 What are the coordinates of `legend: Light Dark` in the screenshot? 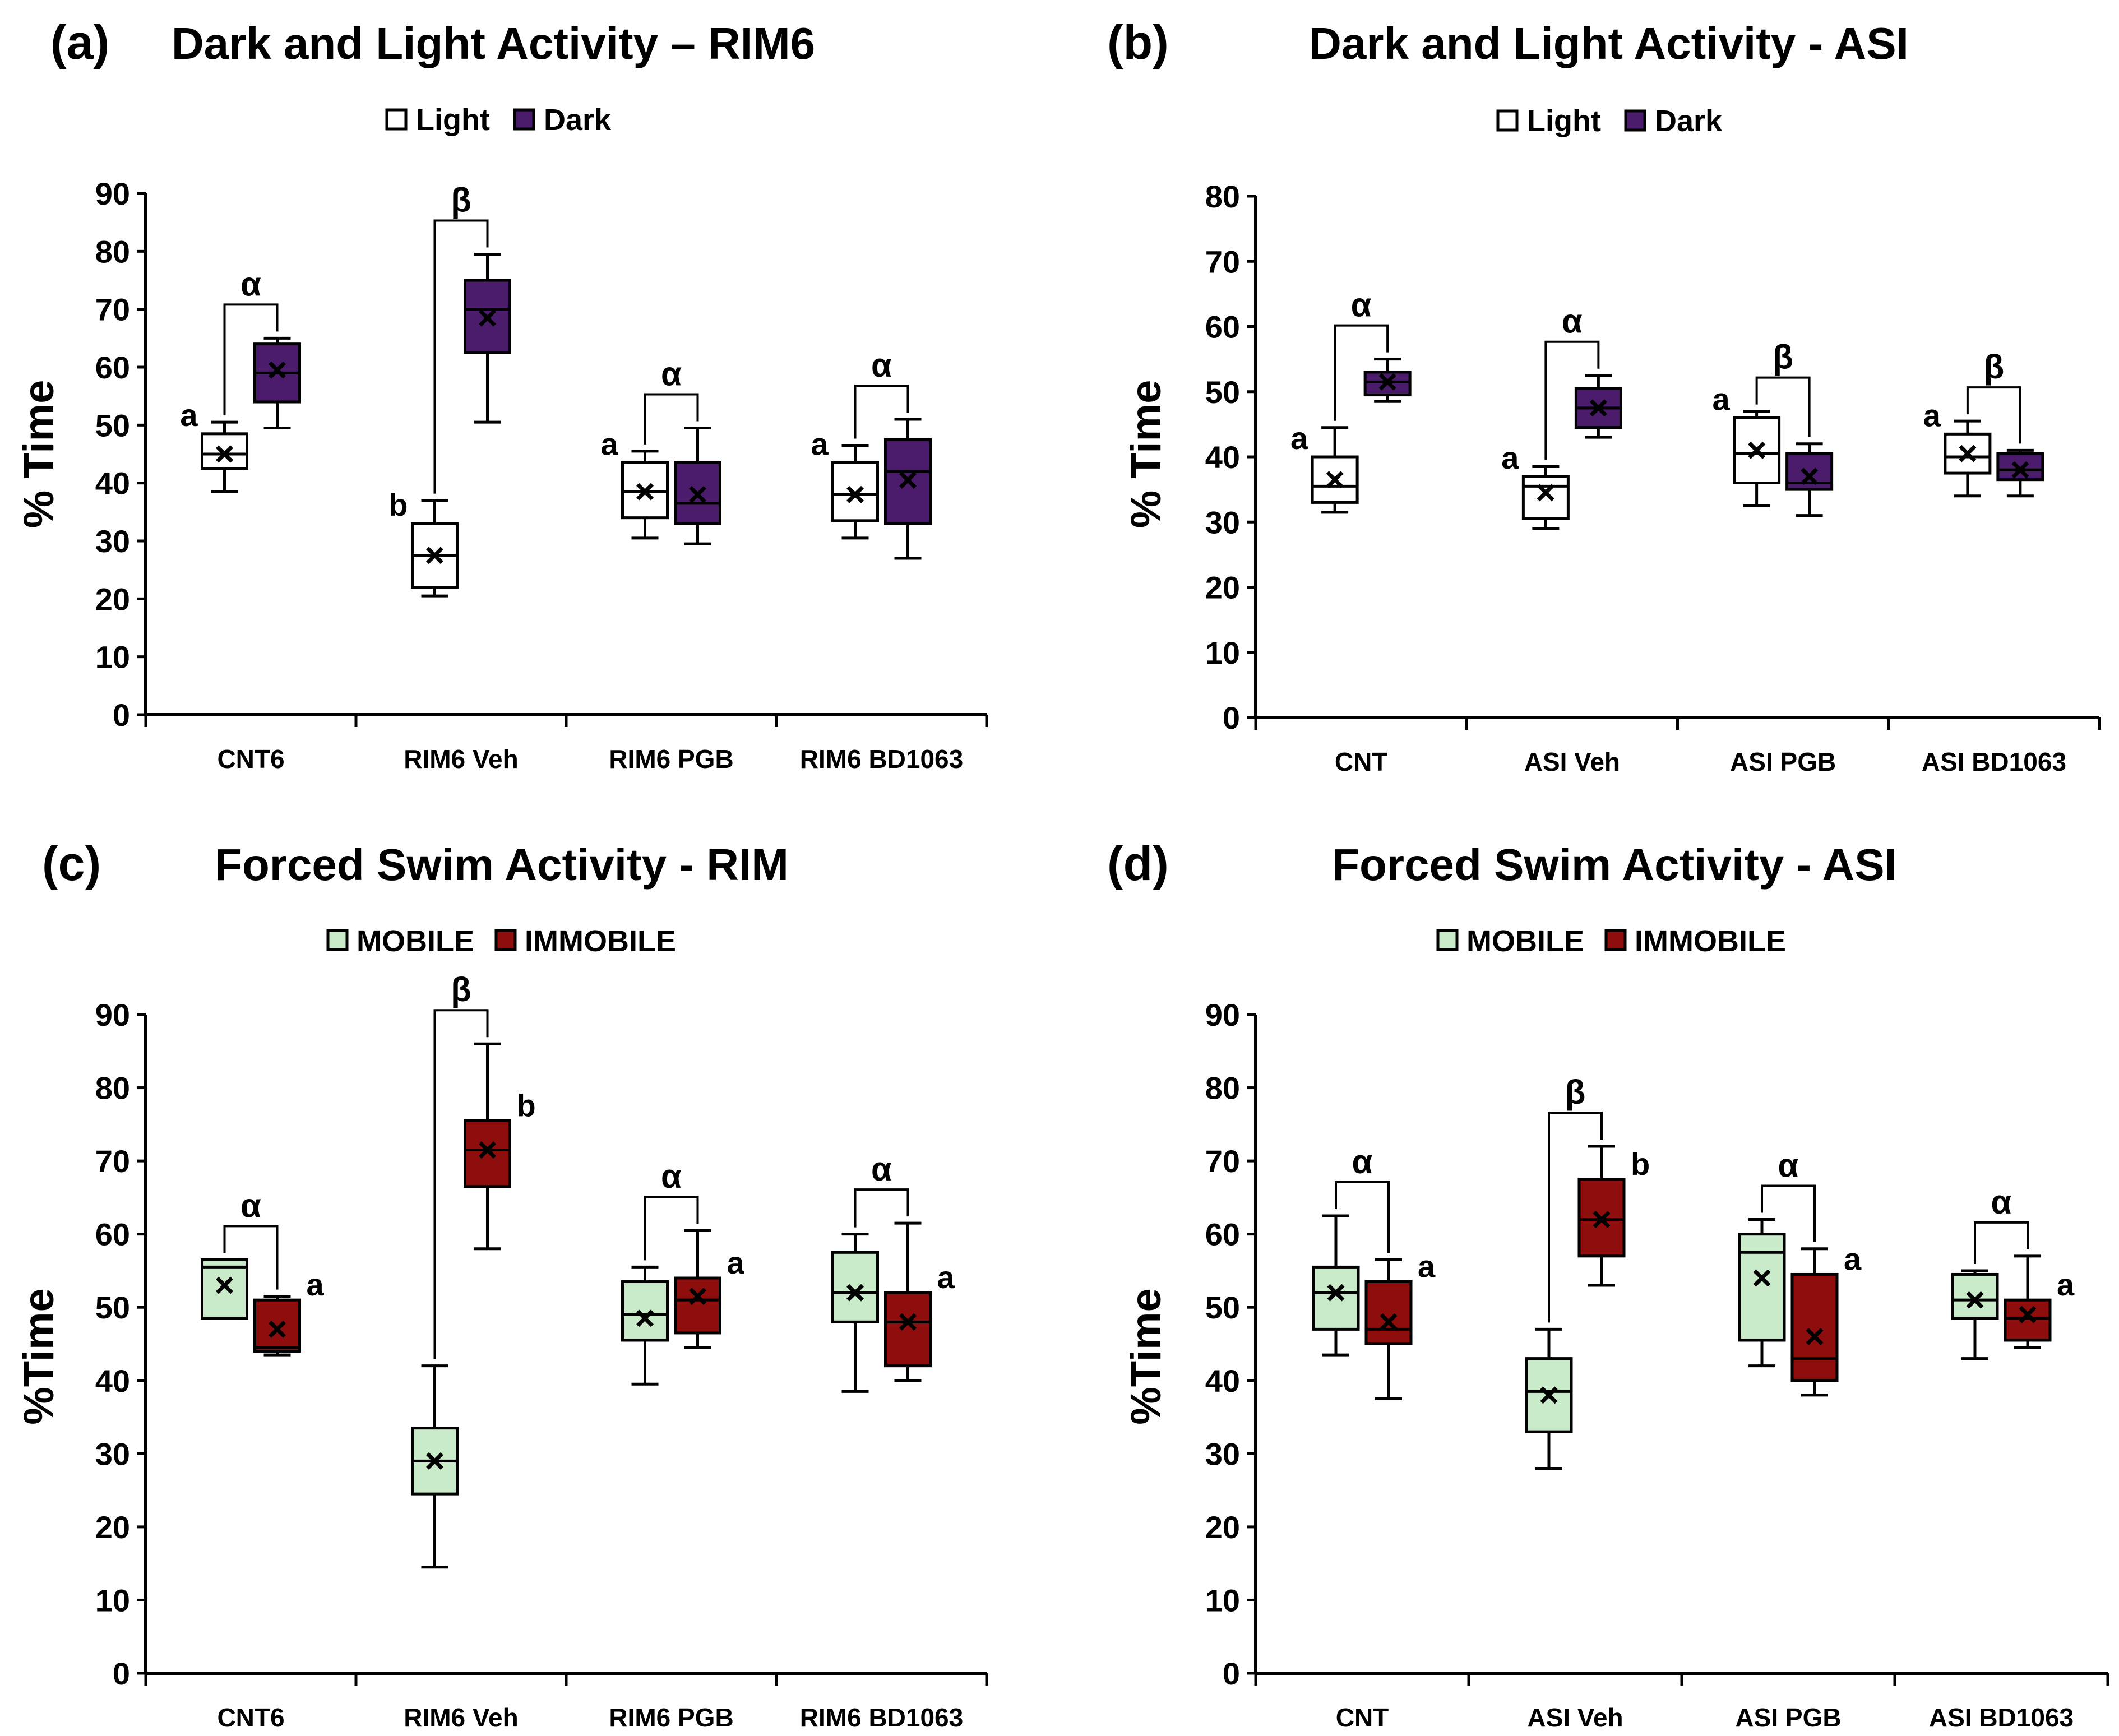 It's located at (1609, 121).